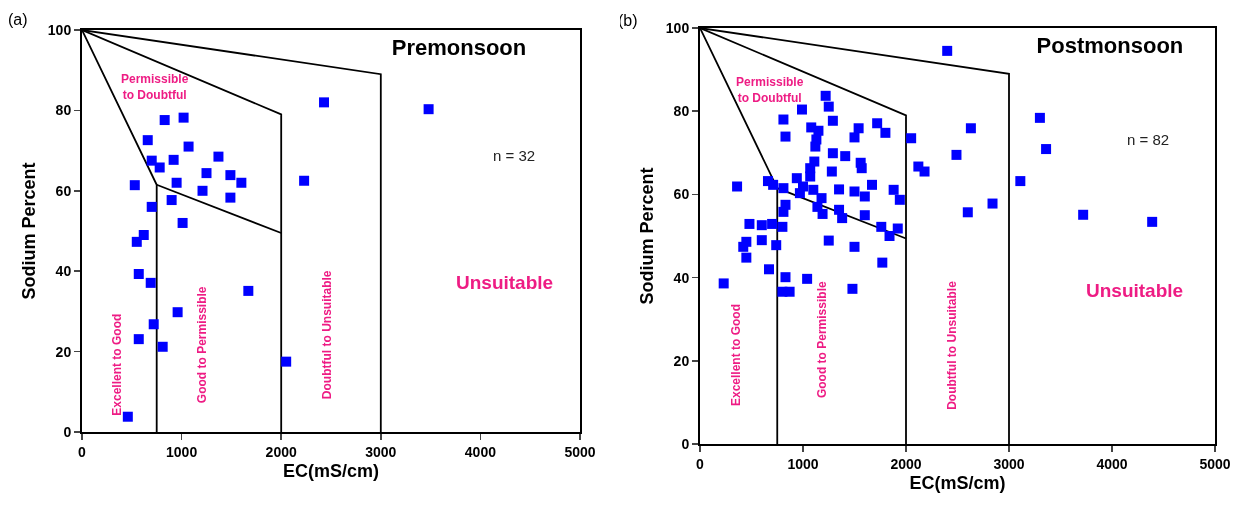 This screenshot has width=1244, height=505. Describe the element at coordinates (459, 47) in the screenshot. I see `chart-title: Premonsoon` at that location.